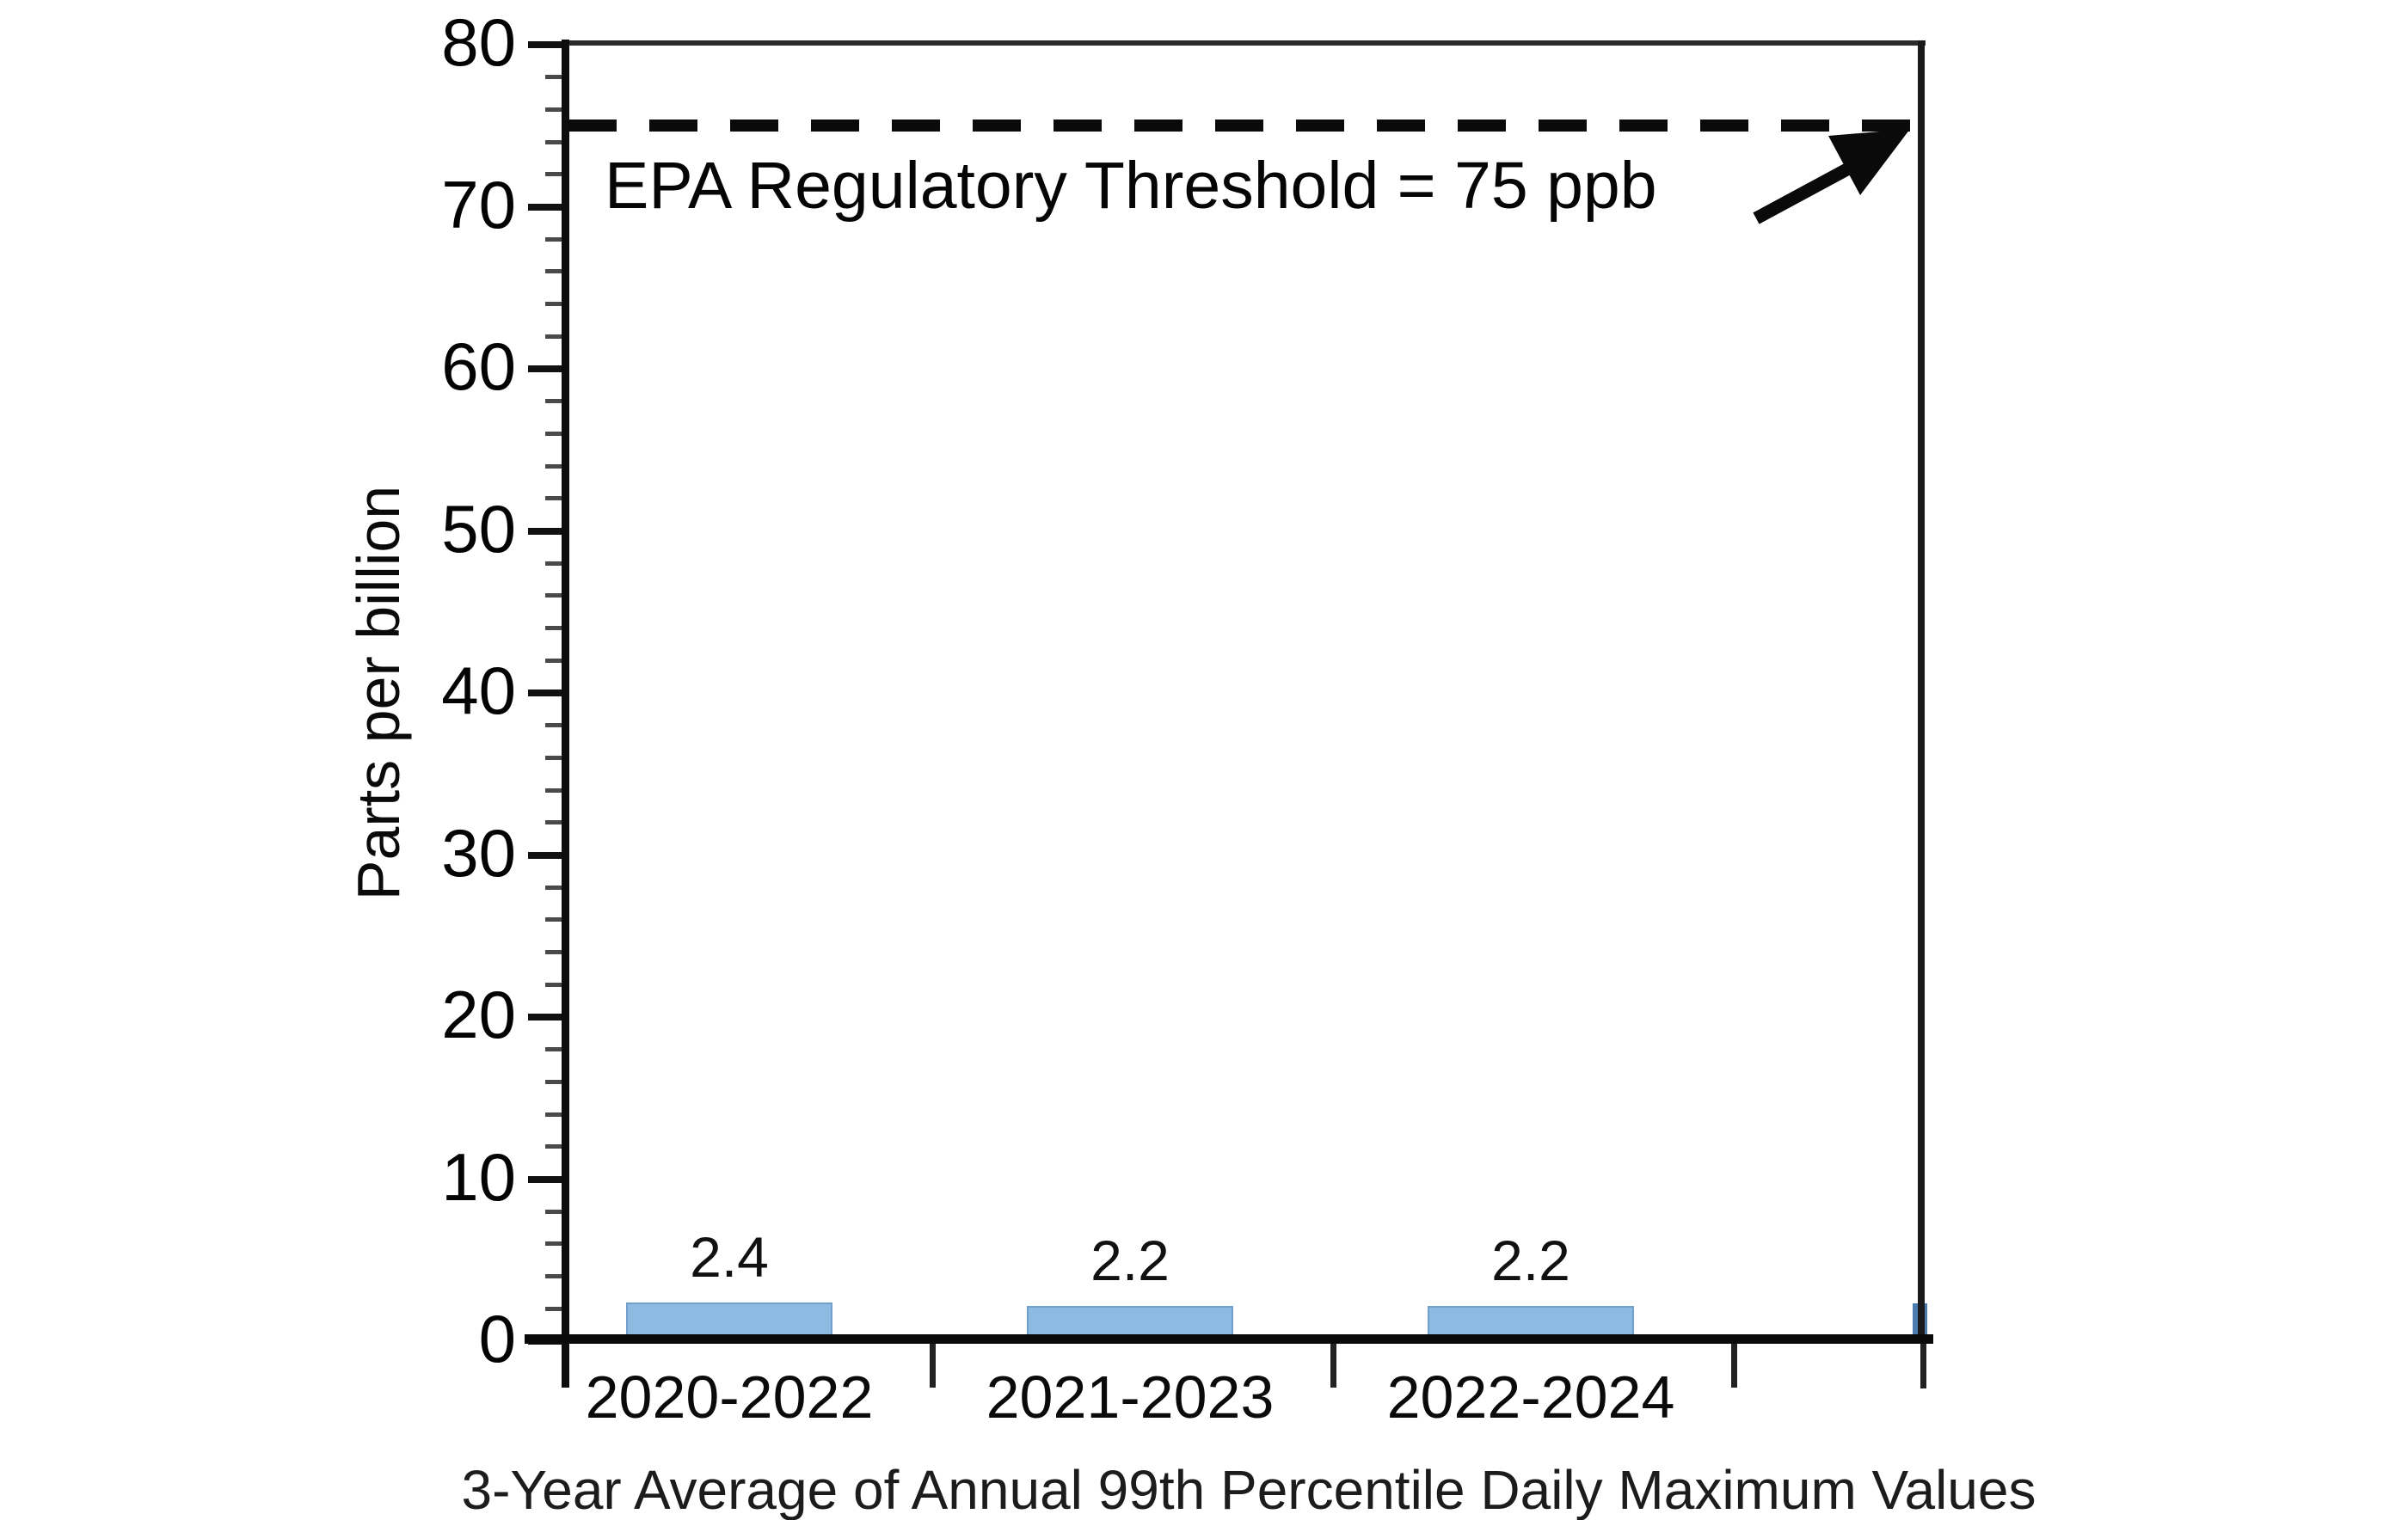 This screenshot has width=2408, height=1520. Describe the element at coordinates (729, 1257) in the screenshot. I see `bar-value-label: 2.4` at that location.